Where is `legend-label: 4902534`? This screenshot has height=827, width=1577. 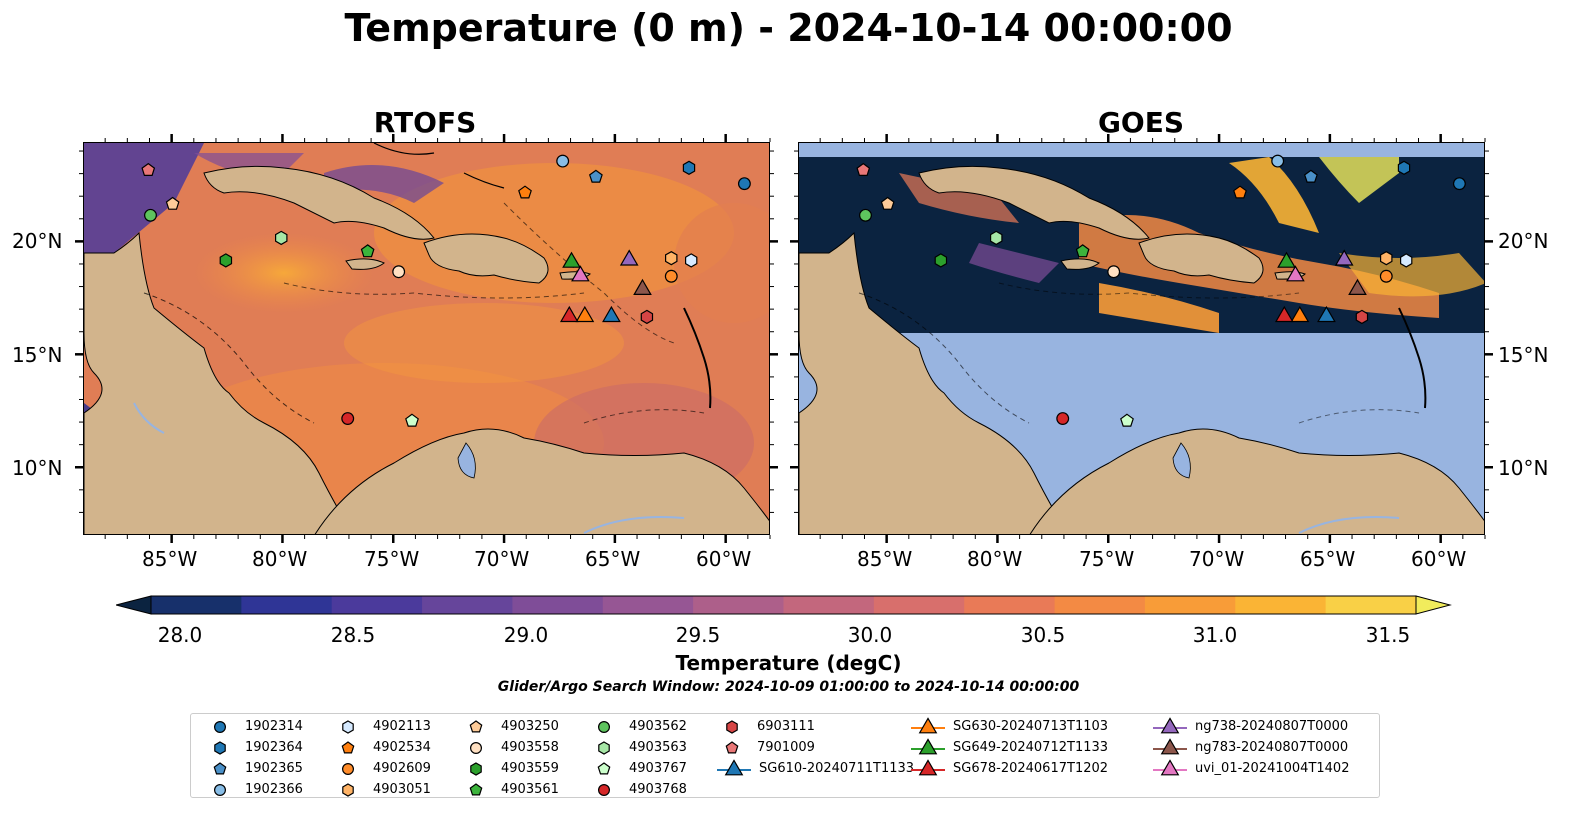
legend-label: 4902534 is located at coordinates (402, 747).